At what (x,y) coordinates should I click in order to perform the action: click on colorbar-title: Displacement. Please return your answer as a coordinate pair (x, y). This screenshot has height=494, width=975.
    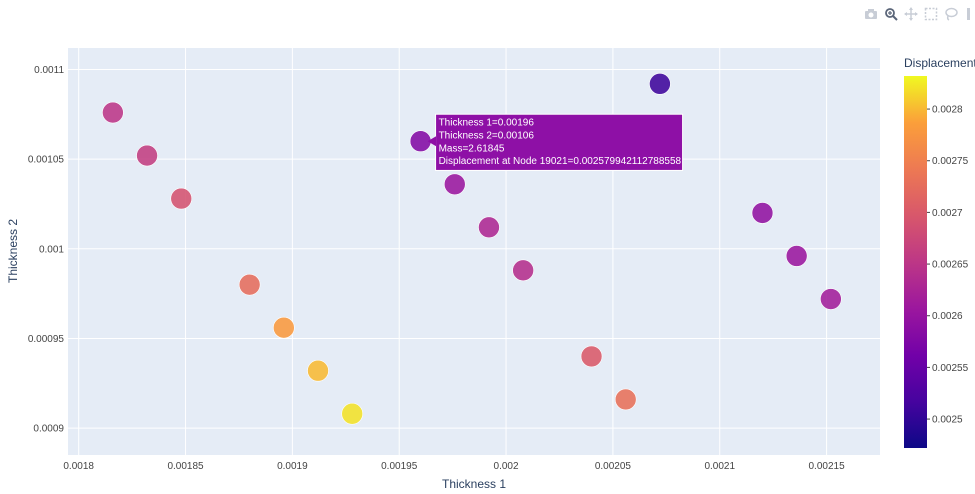
    Looking at the image, I should click on (939, 63).